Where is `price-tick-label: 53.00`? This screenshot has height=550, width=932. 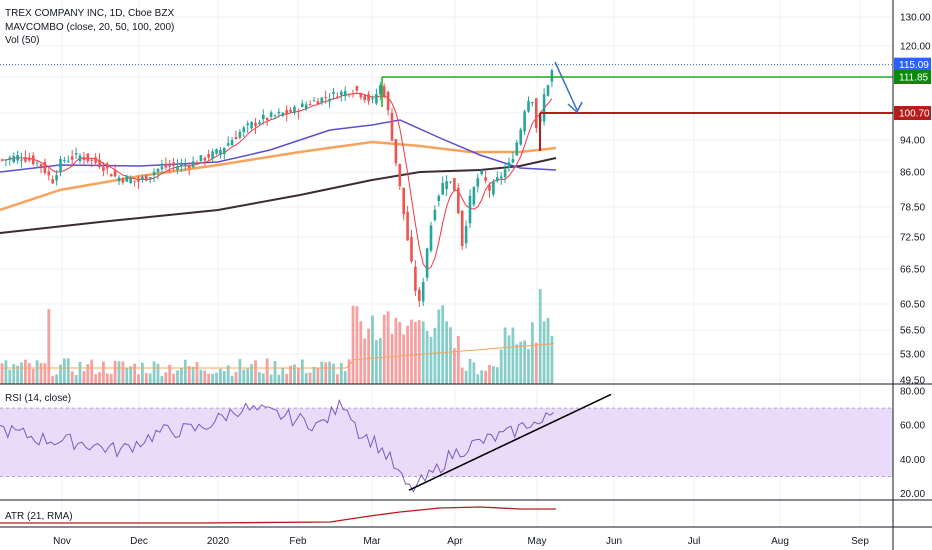
price-tick-label: 53.00 is located at coordinates (912, 355).